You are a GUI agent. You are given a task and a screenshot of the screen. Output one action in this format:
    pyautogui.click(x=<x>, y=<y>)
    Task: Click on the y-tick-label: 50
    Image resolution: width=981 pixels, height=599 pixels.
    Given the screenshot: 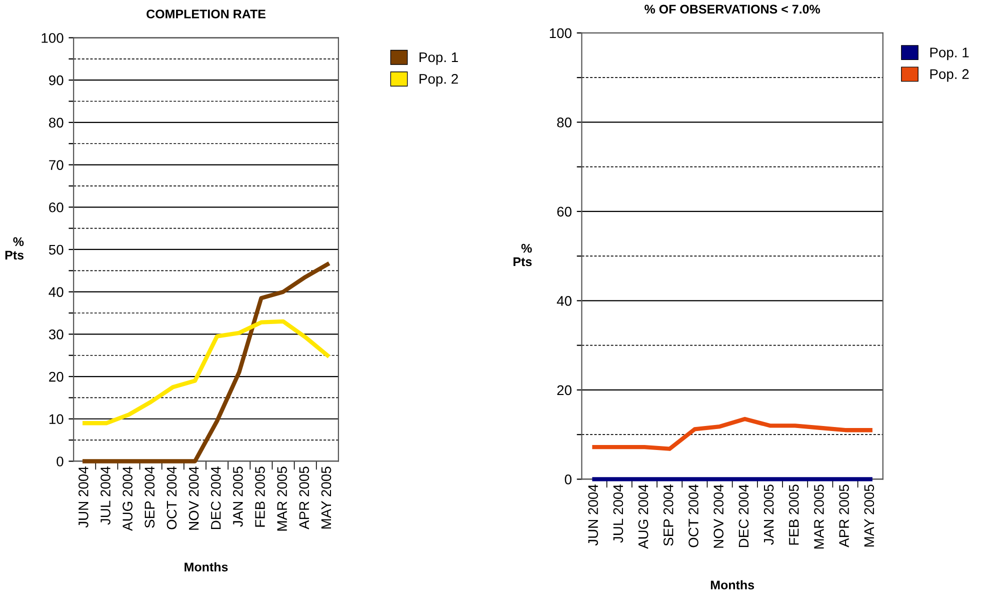 What is the action you would take?
    pyautogui.click(x=56, y=249)
    